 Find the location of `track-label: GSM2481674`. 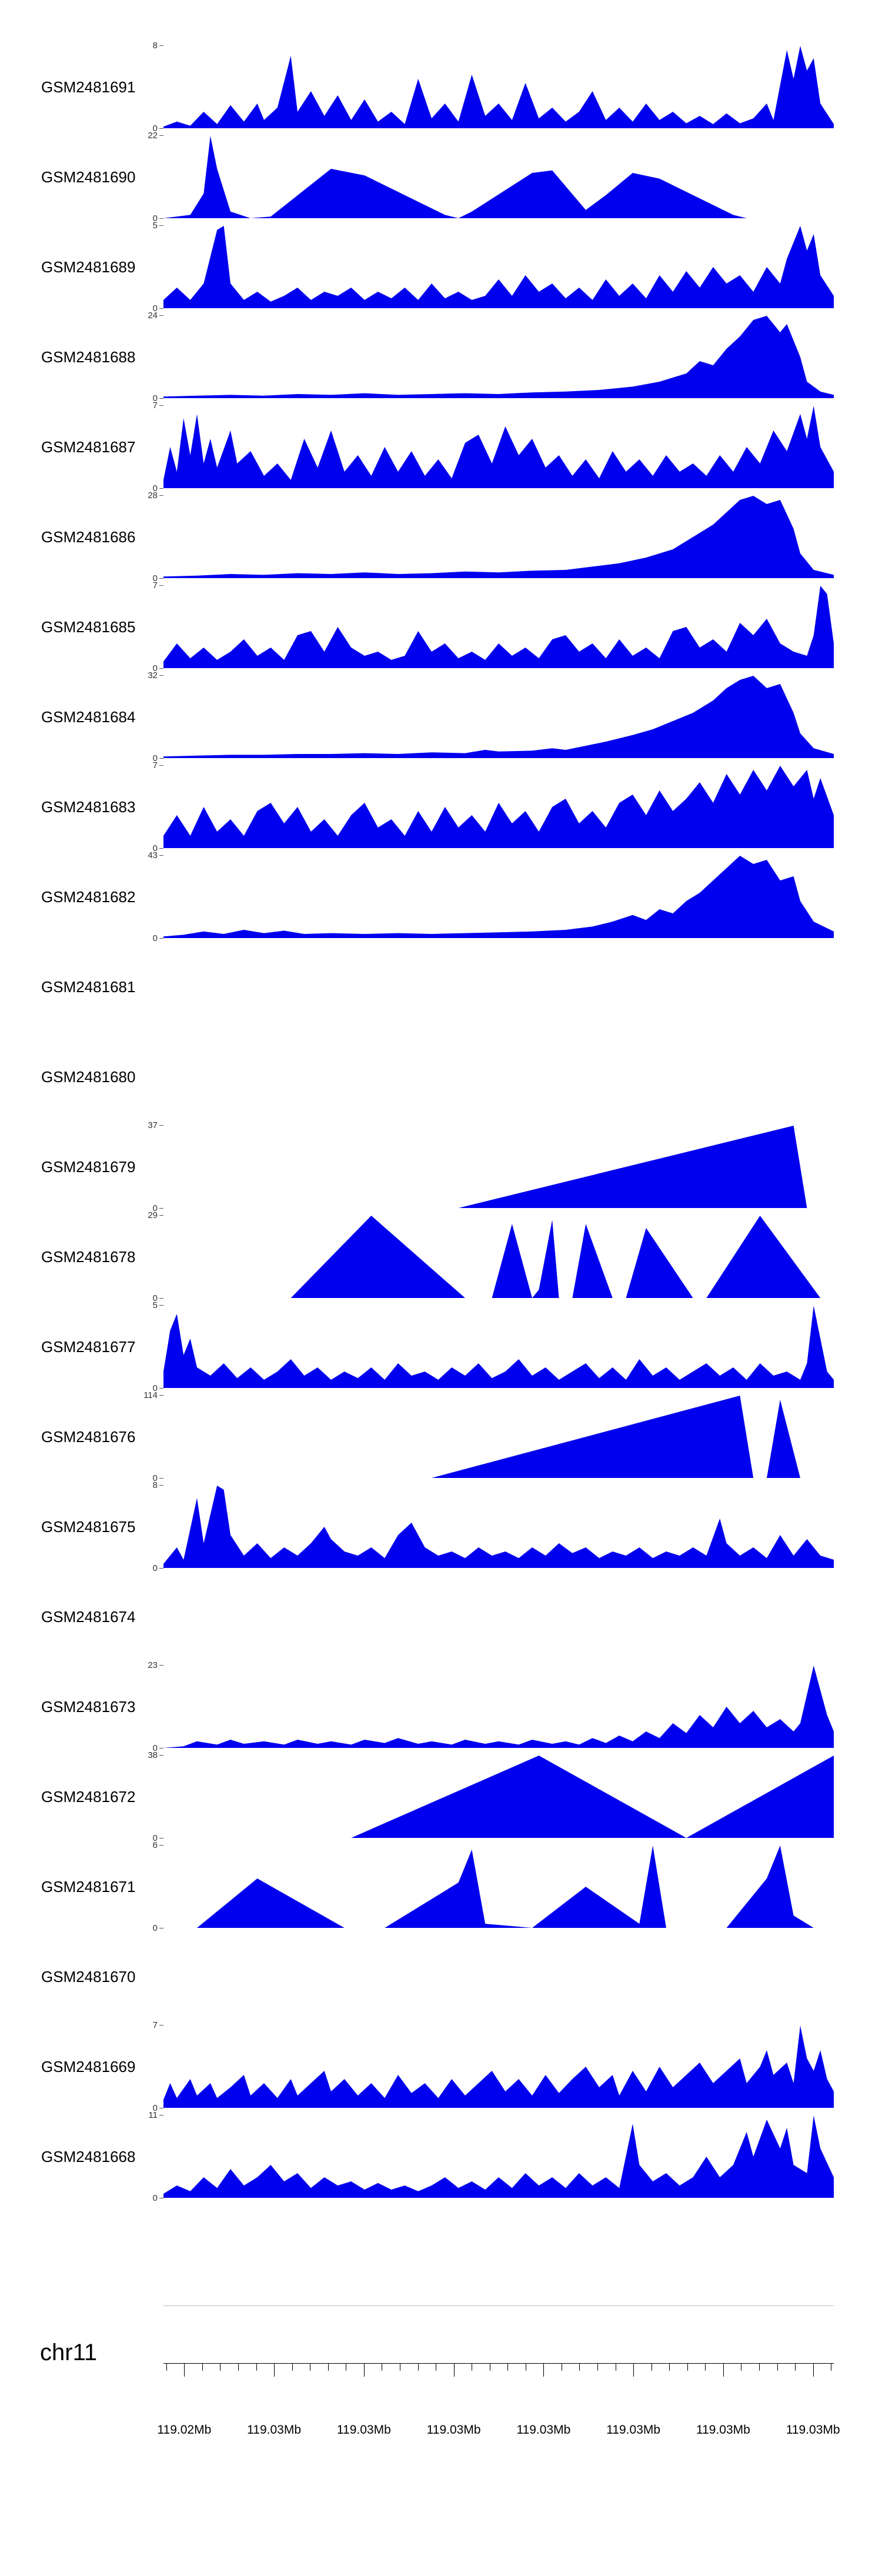

track-label: GSM2481674 is located at coordinates (88, 1617).